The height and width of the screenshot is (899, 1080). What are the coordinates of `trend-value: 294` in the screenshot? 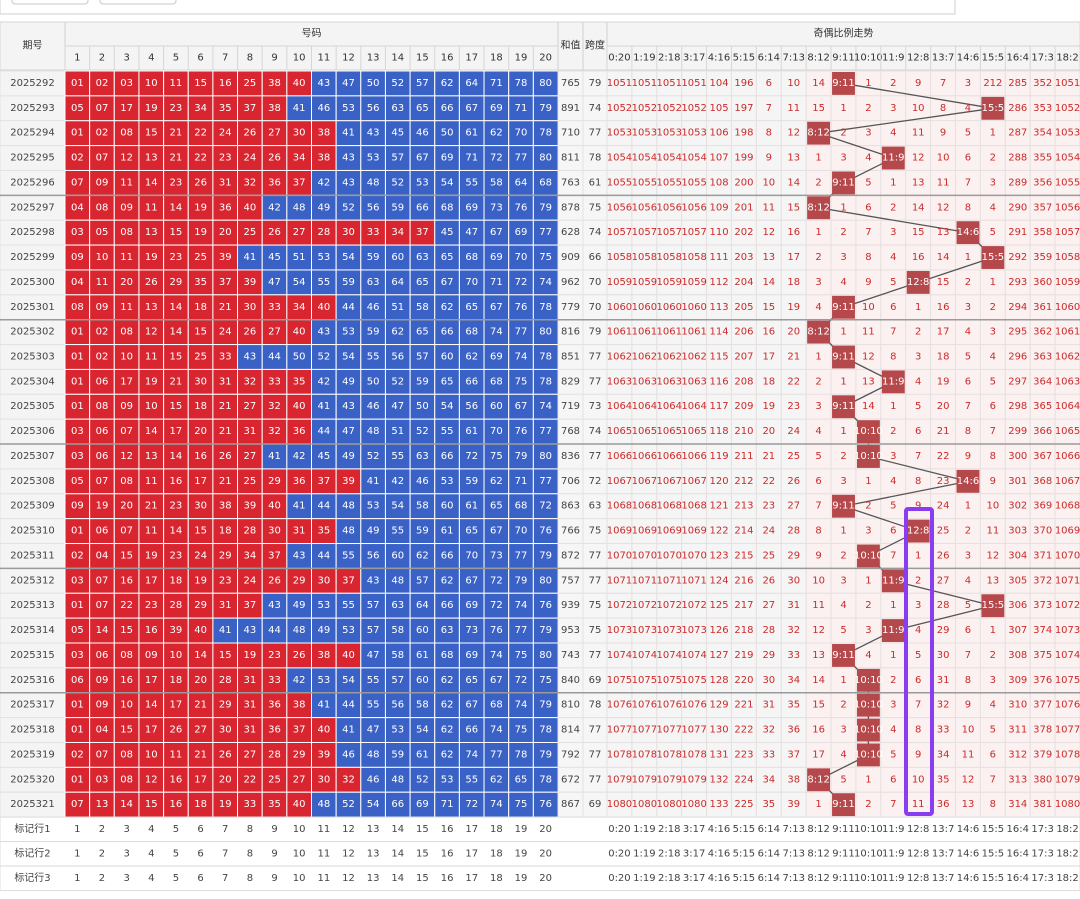 It's located at (1017, 307).